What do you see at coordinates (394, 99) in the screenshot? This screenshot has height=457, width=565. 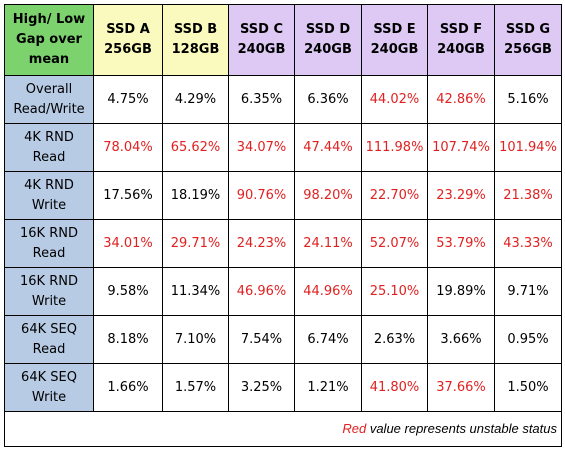 I see `value-cell: 44.02%` at bounding box center [394, 99].